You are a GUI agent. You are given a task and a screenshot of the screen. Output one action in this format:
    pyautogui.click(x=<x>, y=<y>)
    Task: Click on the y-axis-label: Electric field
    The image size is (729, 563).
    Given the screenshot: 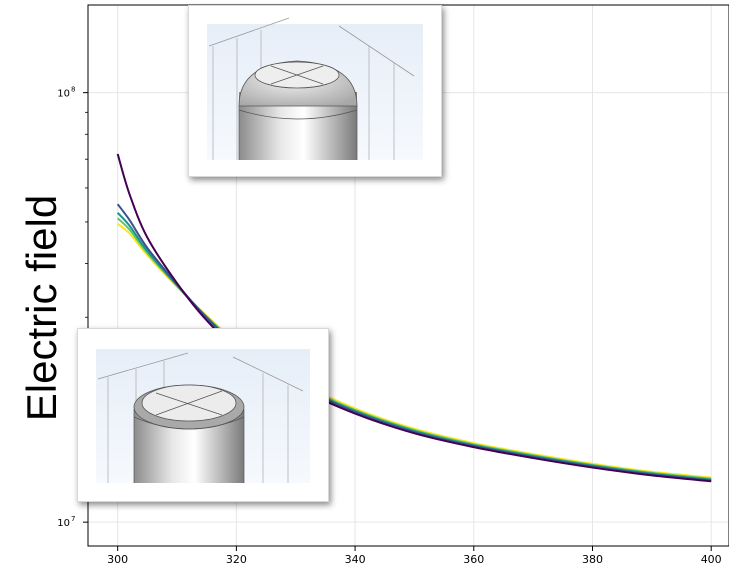 What is the action you would take?
    pyautogui.click(x=41, y=308)
    